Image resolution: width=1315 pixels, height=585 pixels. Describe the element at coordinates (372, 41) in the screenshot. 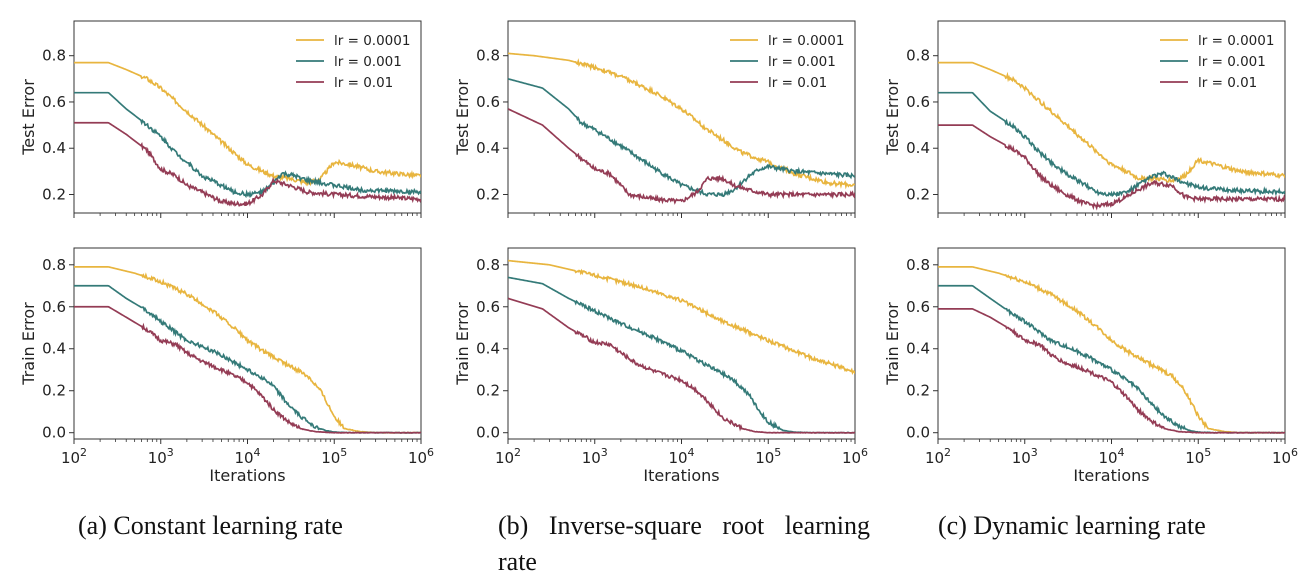

I see `legend-label-a-top-0: lr = 0.0001` at that location.